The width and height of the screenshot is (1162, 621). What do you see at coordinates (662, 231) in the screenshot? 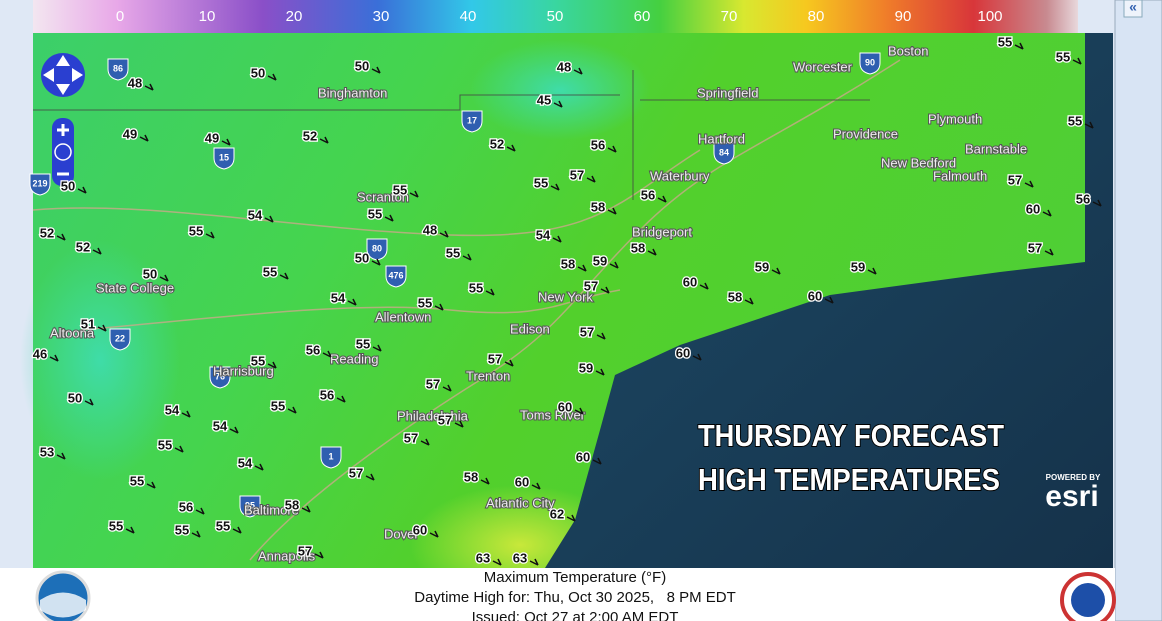
I see `city-label: Bridgeport` at bounding box center [662, 231].